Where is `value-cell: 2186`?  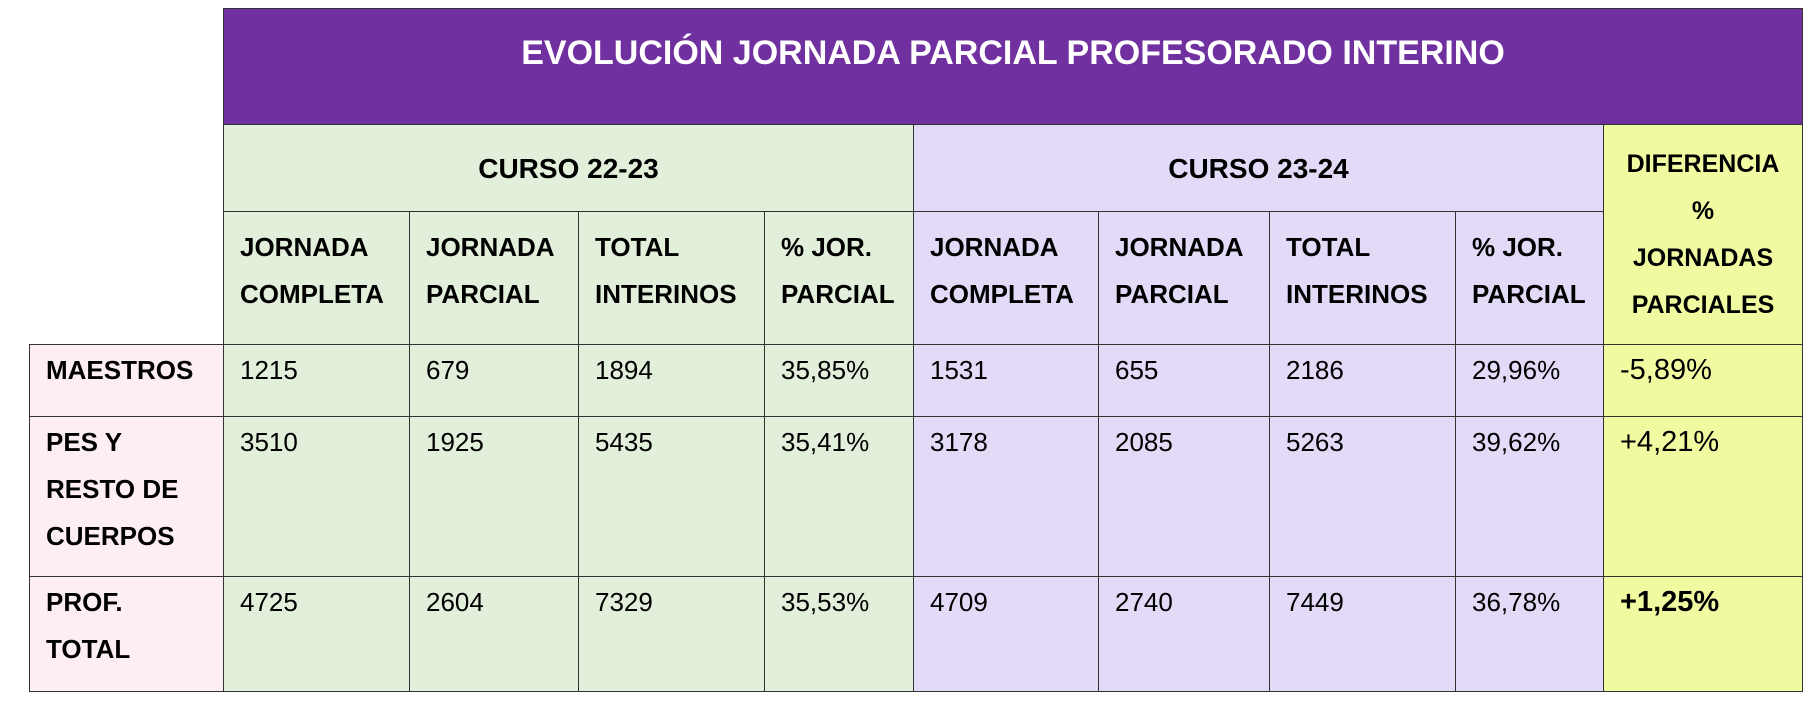
value-cell: 2186 is located at coordinates (1362, 380).